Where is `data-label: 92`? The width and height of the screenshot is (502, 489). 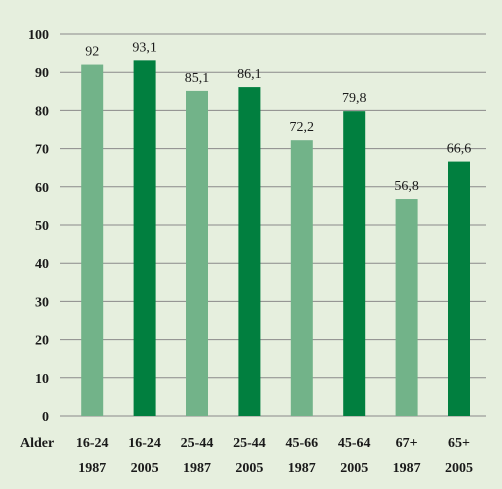
data-label: 92 is located at coordinates (92, 52).